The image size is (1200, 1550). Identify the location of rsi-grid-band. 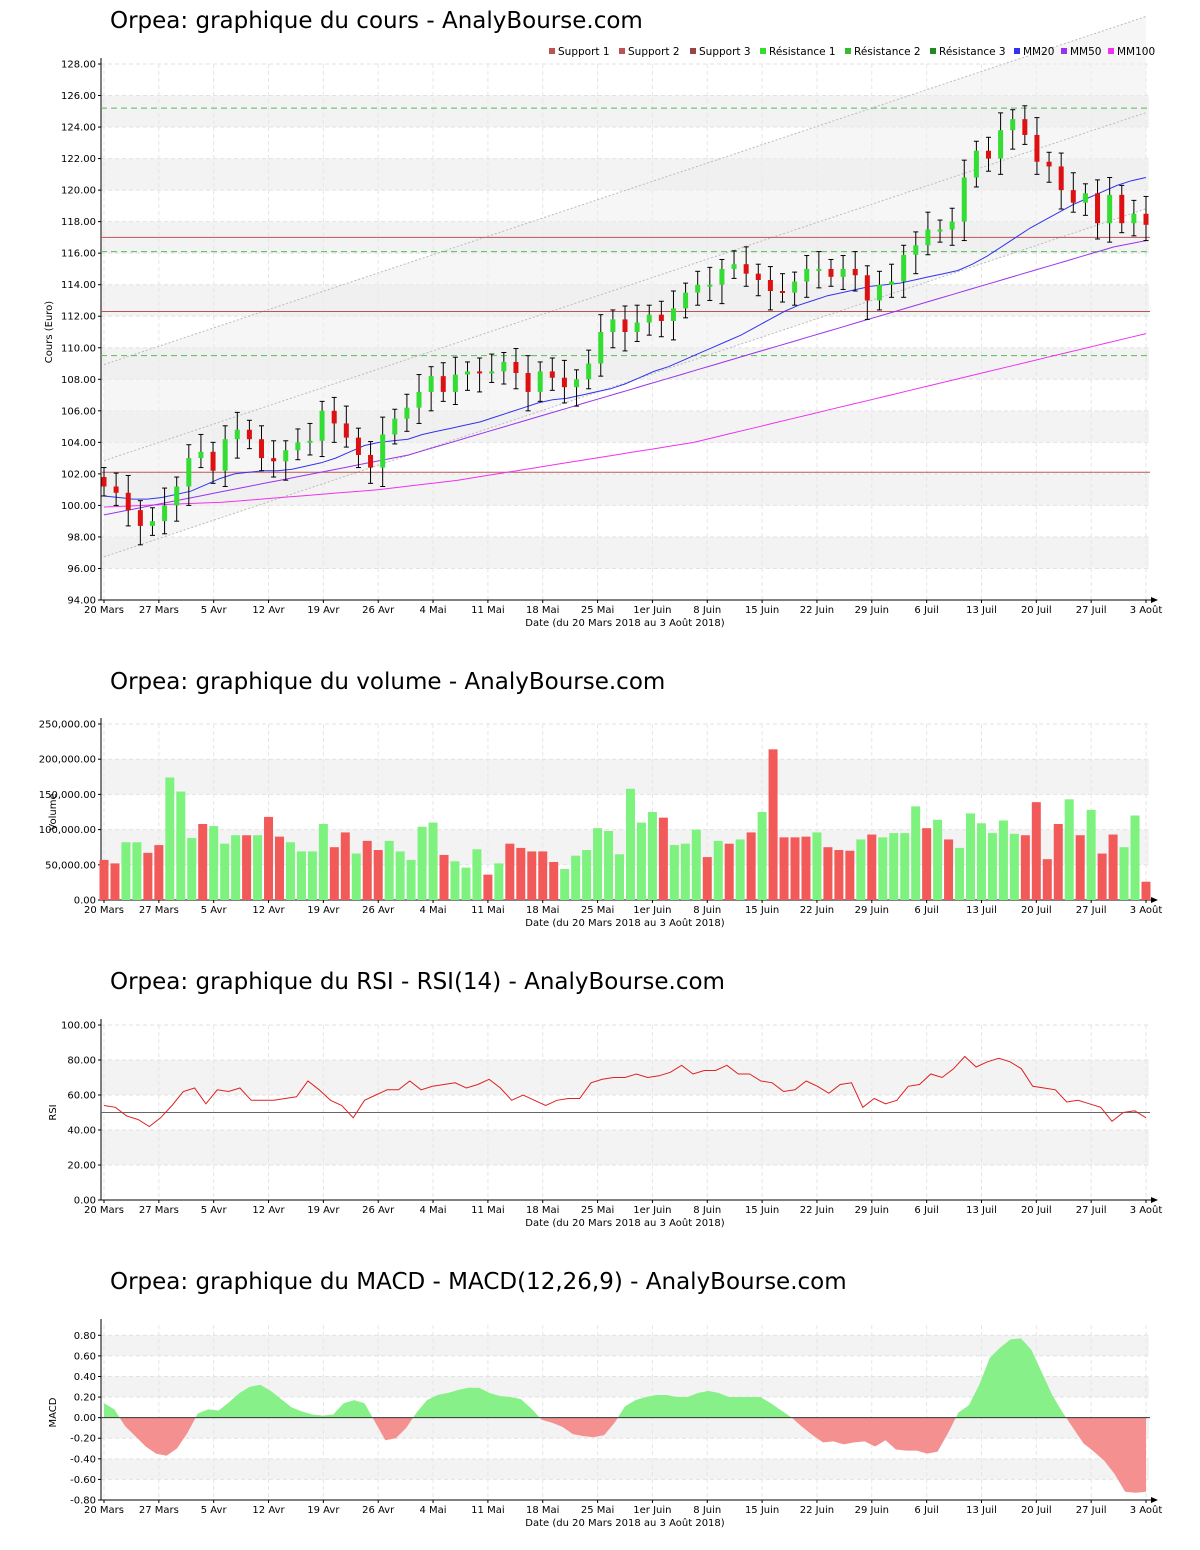
(625, 1147).